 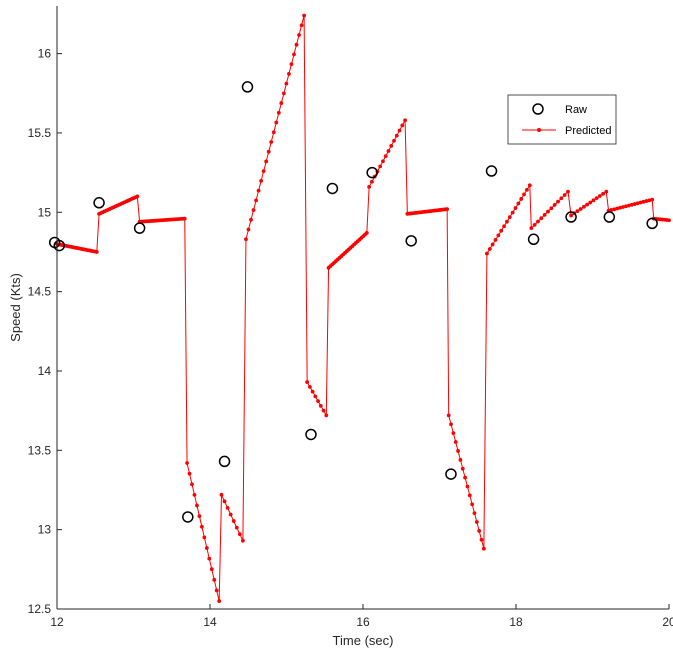 I want to click on legend-predicted-label: Predicted, so click(x=588, y=131).